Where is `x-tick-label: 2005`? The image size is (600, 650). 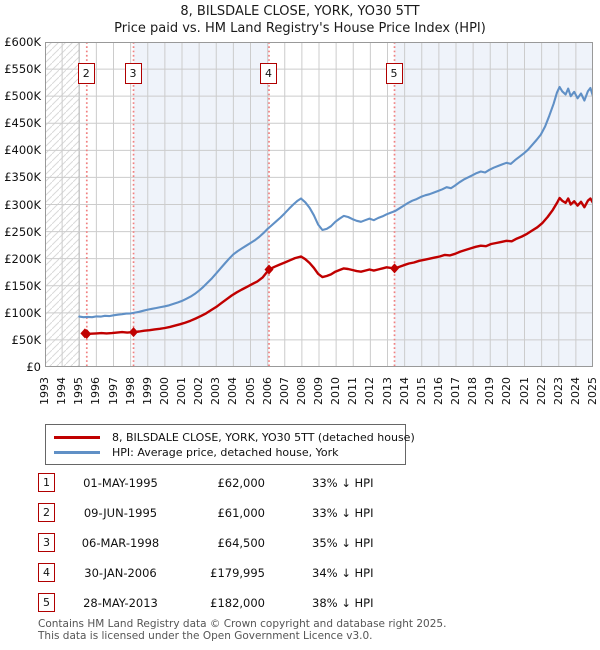 x-tick-label: 2005 is located at coordinates (250, 391).